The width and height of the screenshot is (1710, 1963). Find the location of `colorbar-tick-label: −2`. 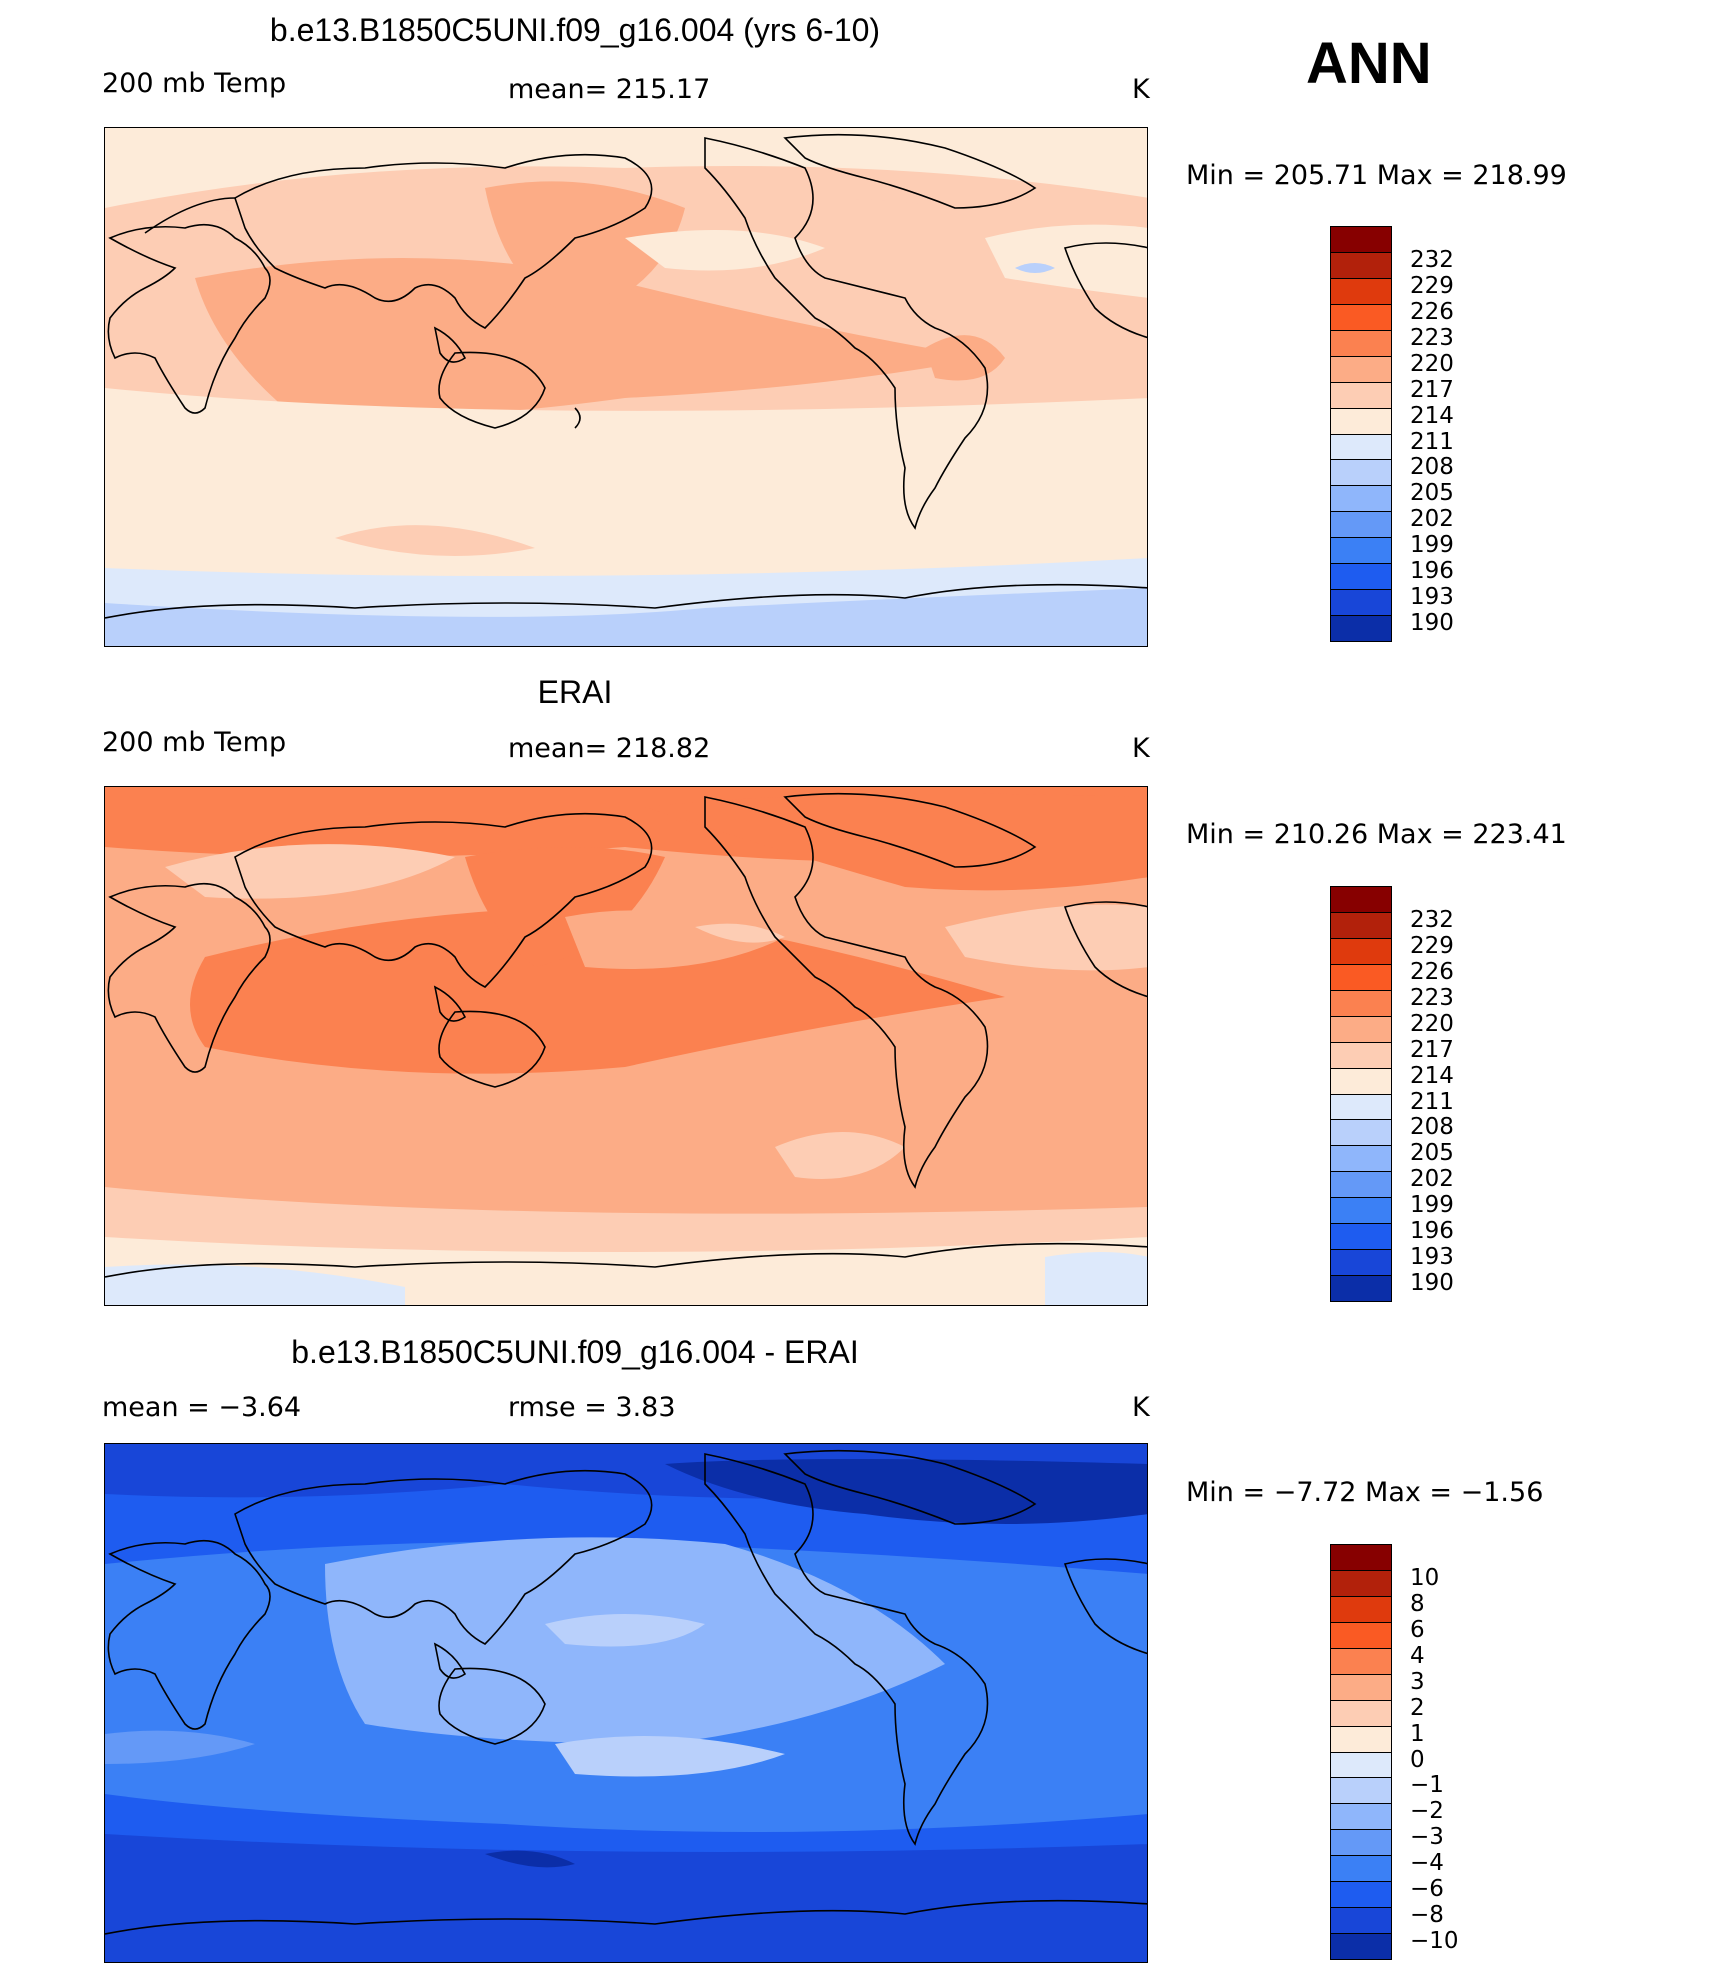

colorbar-tick-label: −2 is located at coordinates (1427, 1811).